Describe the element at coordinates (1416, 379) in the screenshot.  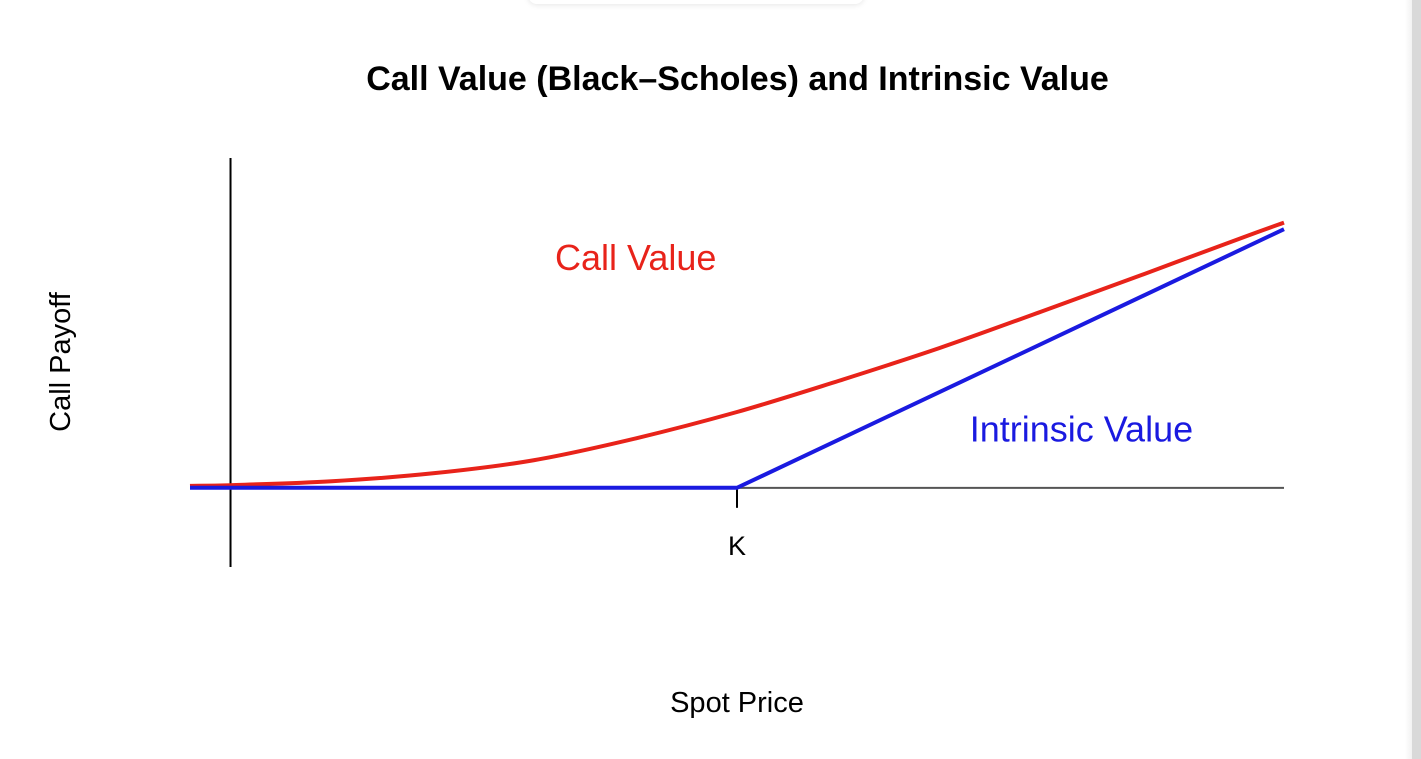
I see `window-edge` at that location.